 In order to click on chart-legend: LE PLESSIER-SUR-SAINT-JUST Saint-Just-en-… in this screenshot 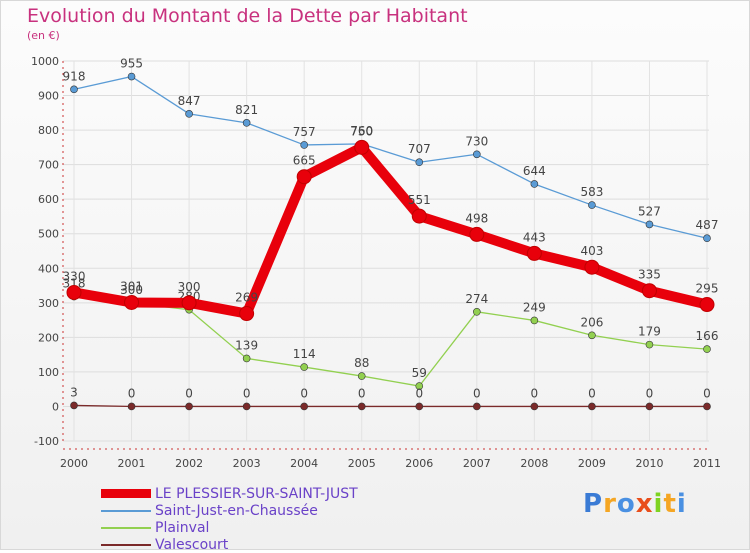, I will do `click(229, 519)`.